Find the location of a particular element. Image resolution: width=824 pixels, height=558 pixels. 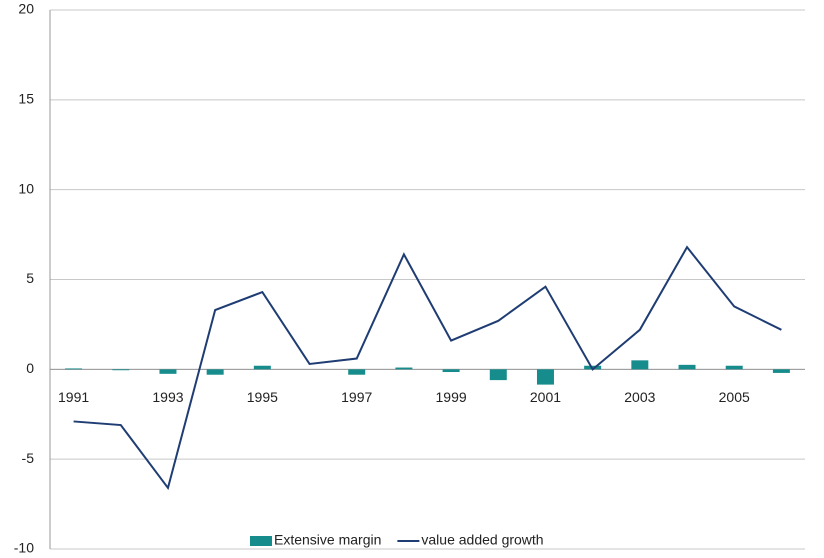

x-tick-label: 2005 is located at coordinates (734, 397).